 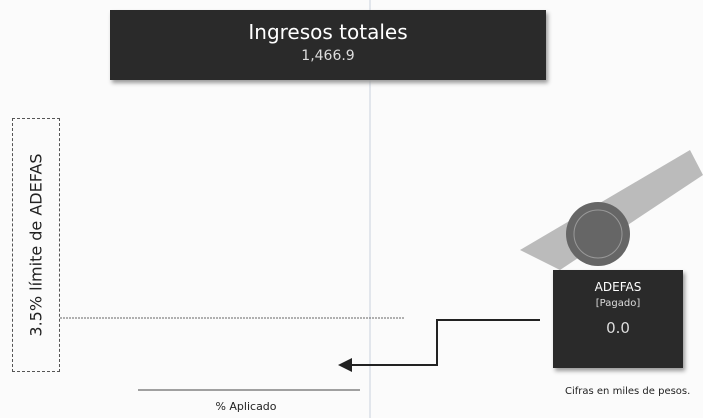 I want to click on adefas-value: 0.0, so click(x=618, y=328).